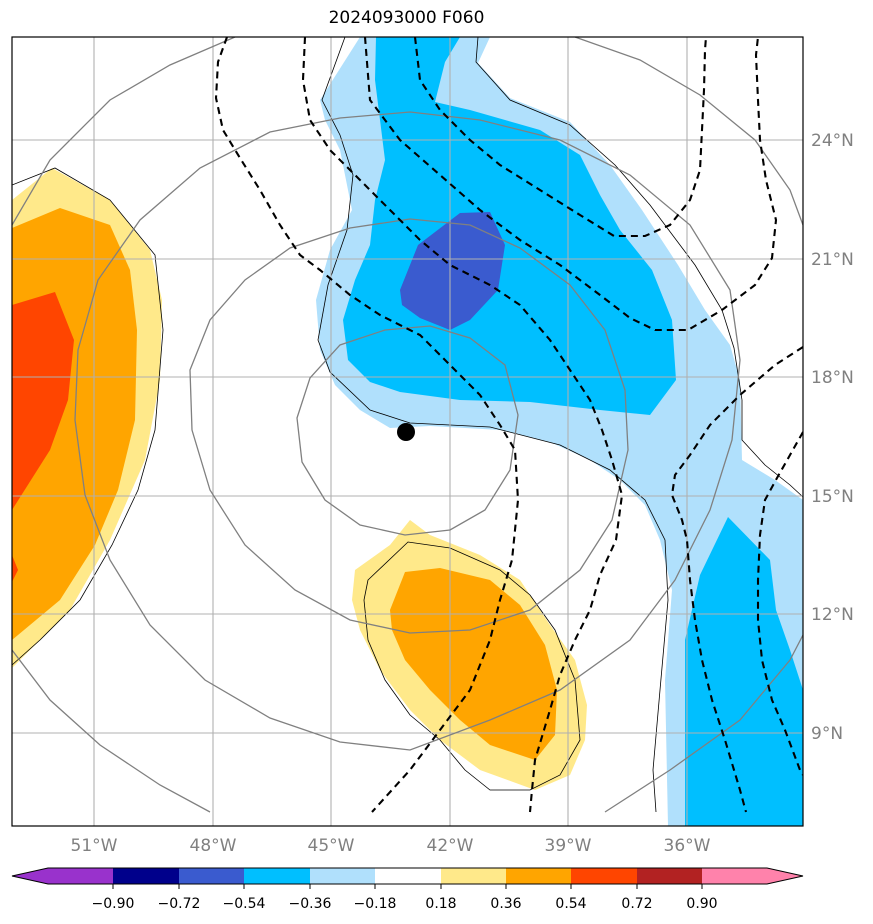  What do you see at coordinates (570, 904) in the screenshot?
I see `colorbar-level-label: 0.54` at bounding box center [570, 904].